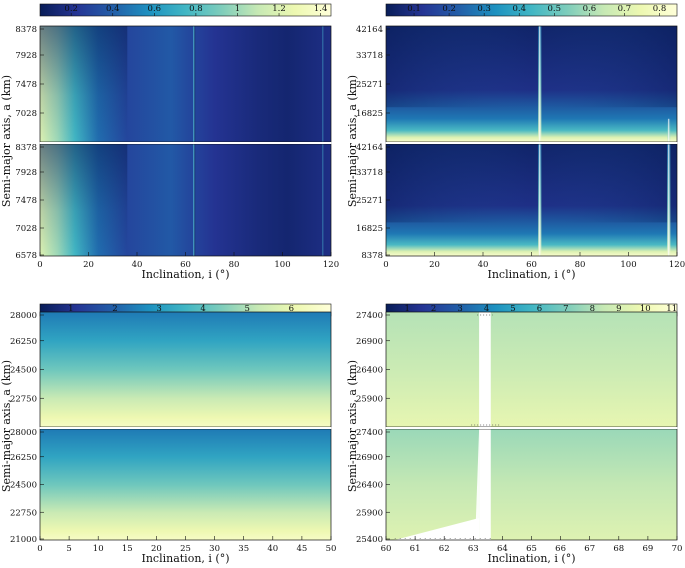 The width and height of the screenshot is (685, 568). Describe the element at coordinates (369, 148) in the screenshot. I see `y-tick-label: 42164` at that location.